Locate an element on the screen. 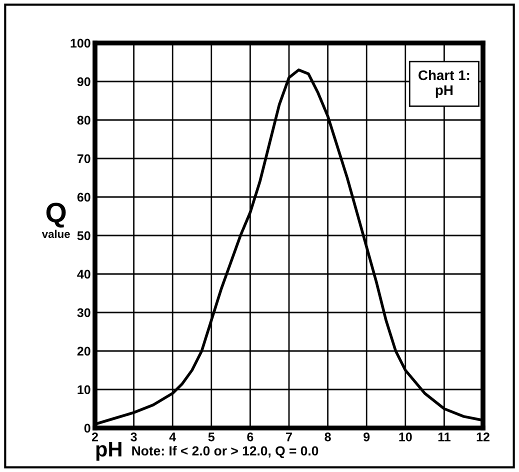  text: value is located at coordinates (56, 234).